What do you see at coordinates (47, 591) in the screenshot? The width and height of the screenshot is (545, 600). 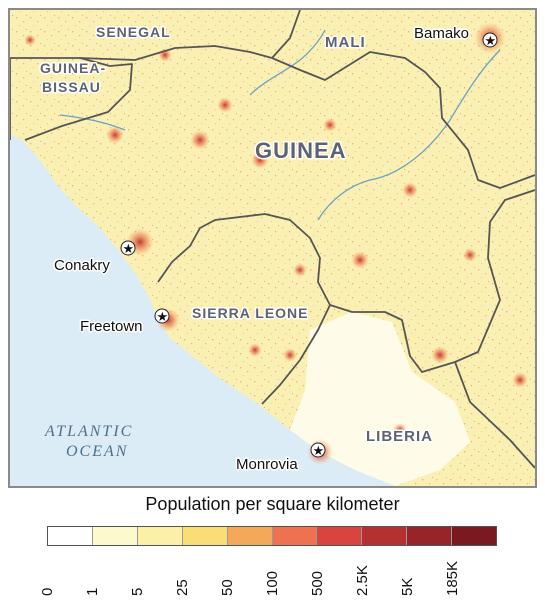 I see `legend-tick-label: 0` at bounding box center [47, 591].